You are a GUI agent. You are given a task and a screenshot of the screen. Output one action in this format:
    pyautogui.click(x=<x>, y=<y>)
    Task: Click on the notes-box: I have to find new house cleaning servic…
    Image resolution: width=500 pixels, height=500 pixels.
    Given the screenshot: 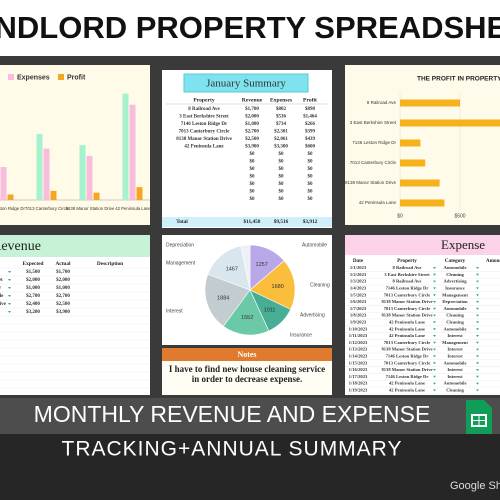 What is the action you would take?
    pyautogui.click(x=247, y=374)
    